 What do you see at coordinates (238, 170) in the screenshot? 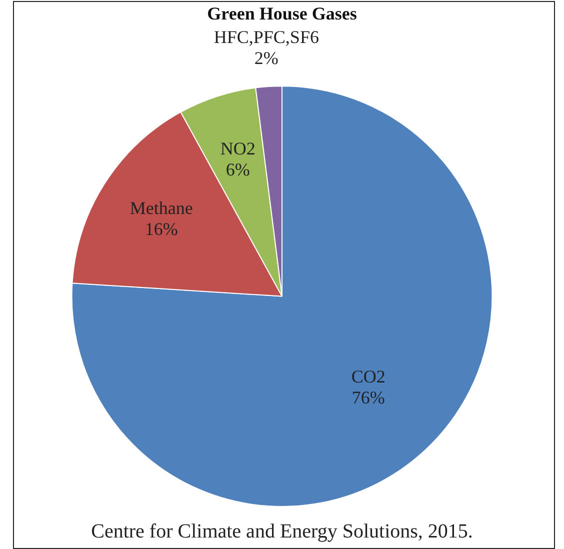
I see `data-label: 6%` at bounding box center [238, 170].